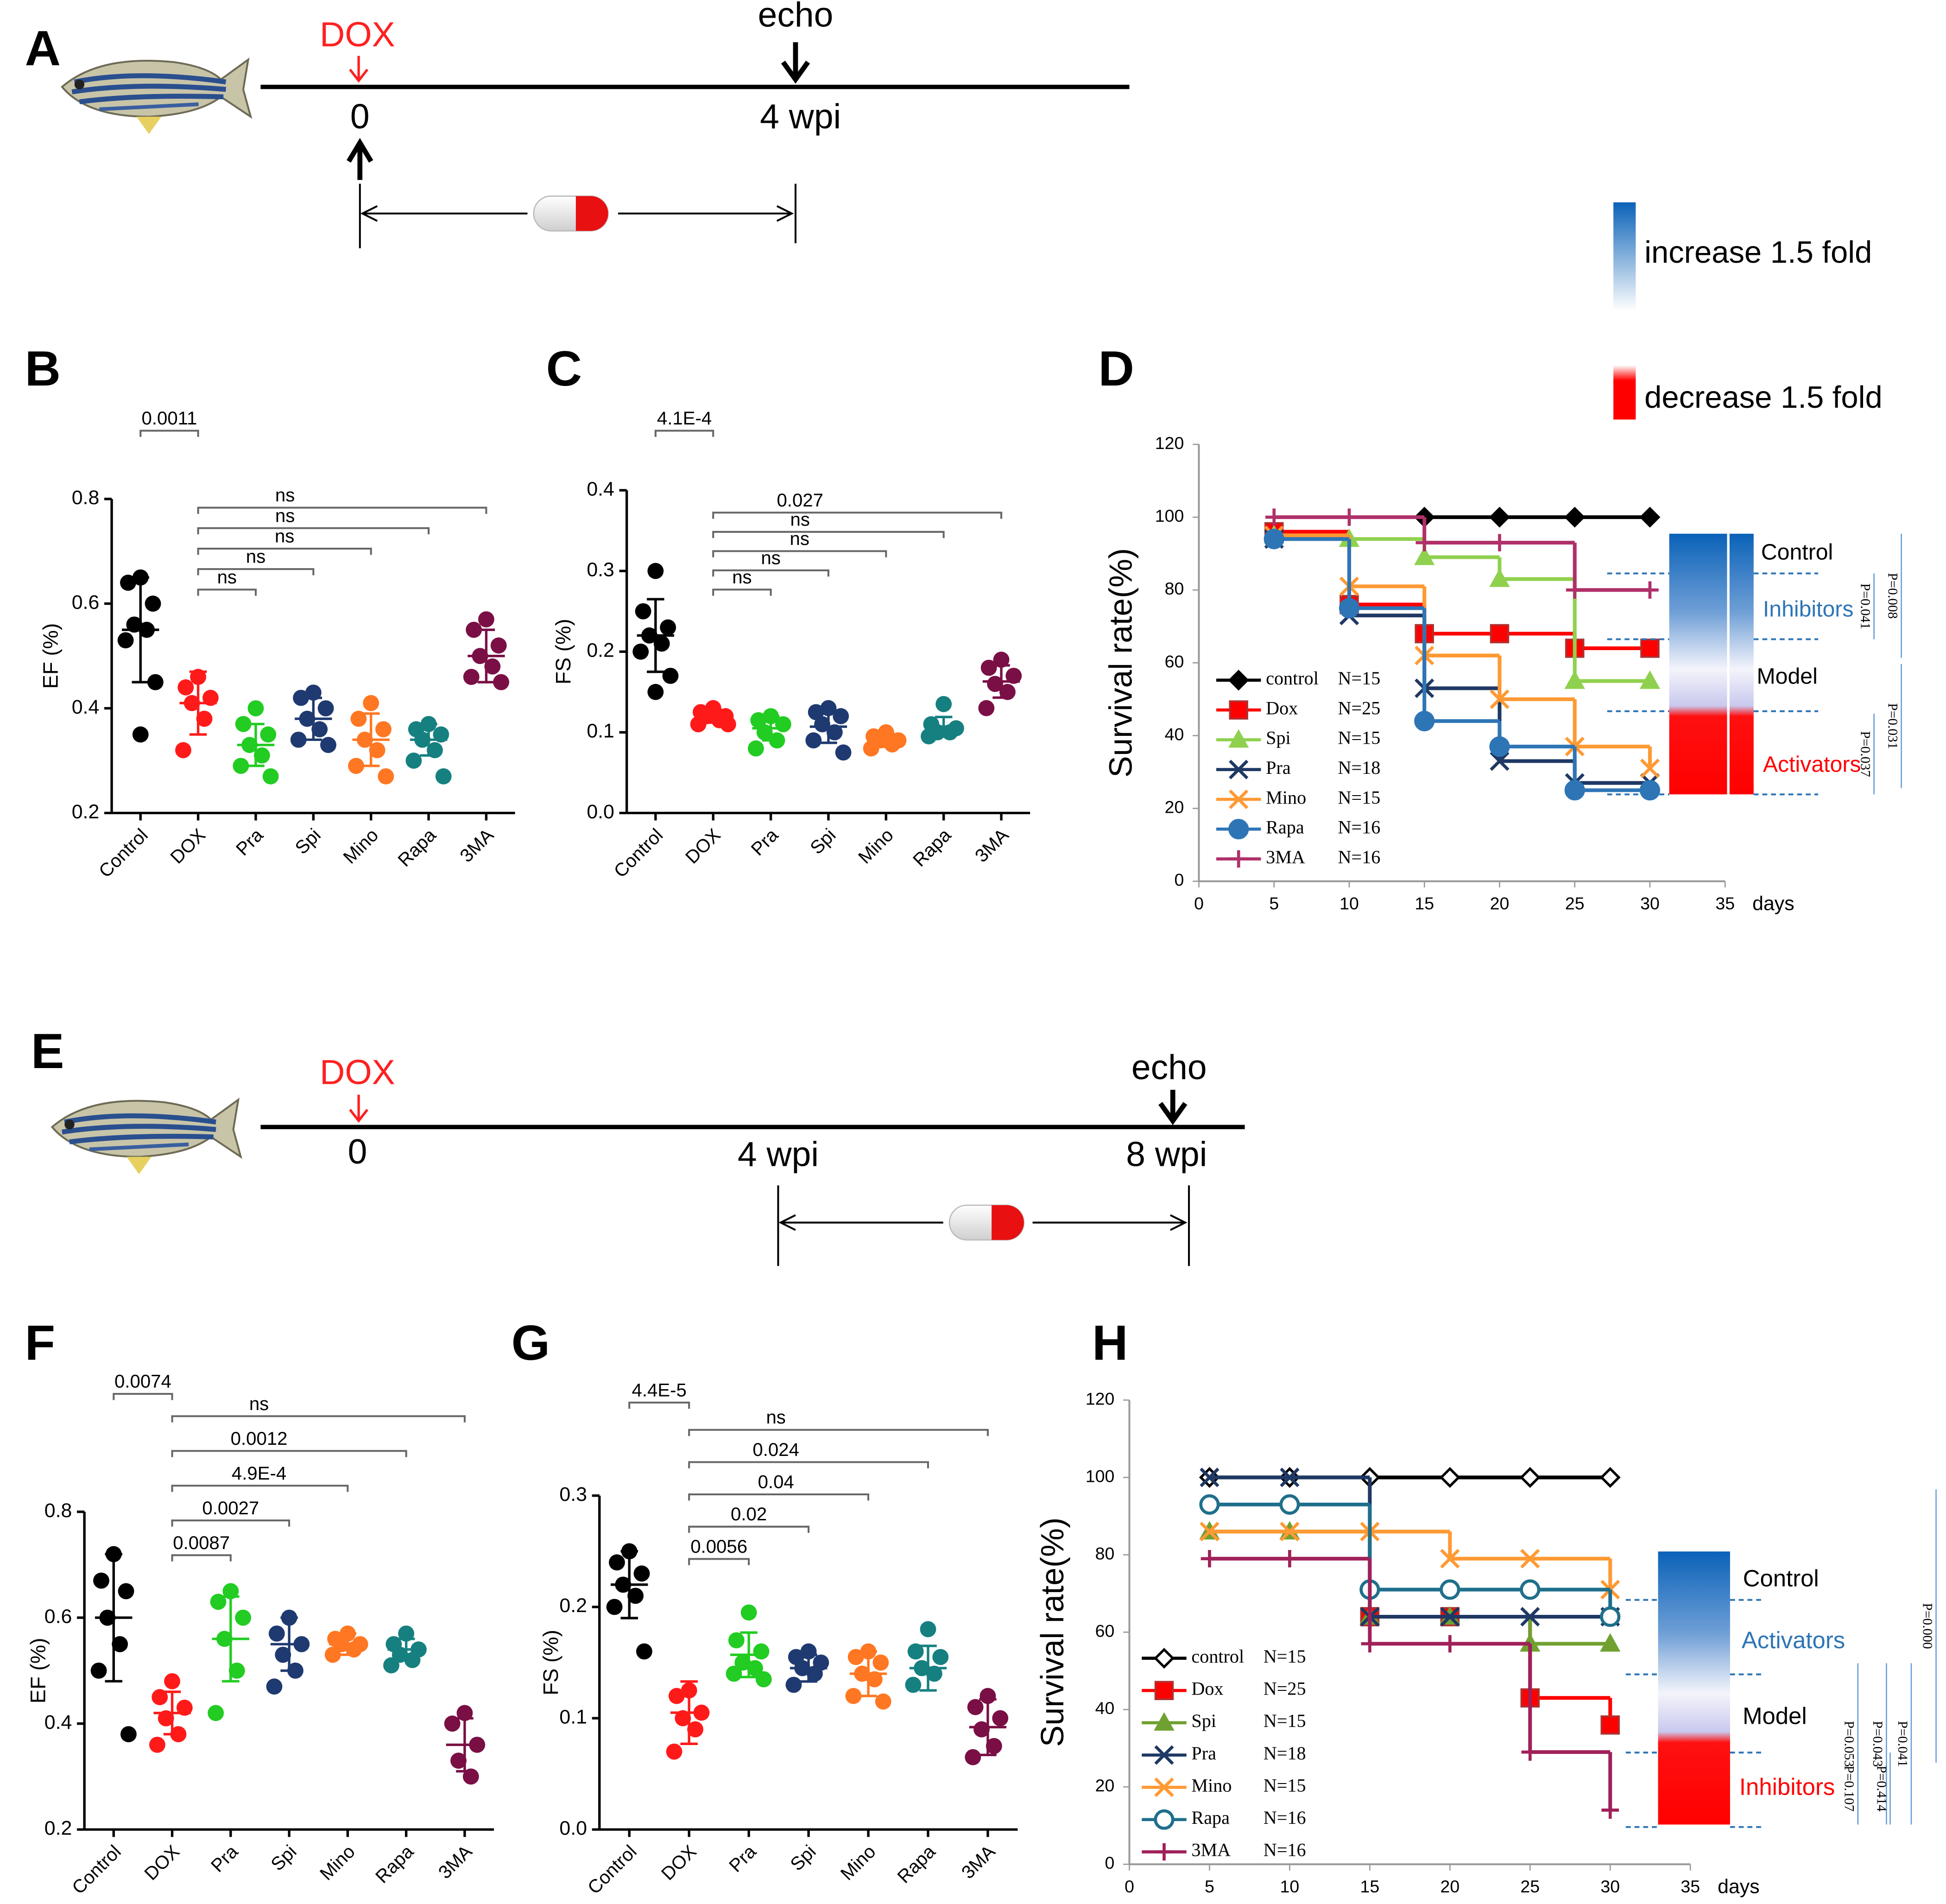  Describe the element at coordinates (1174, 589) in the screenshot. I see `y-tick-label: 80` at that location.